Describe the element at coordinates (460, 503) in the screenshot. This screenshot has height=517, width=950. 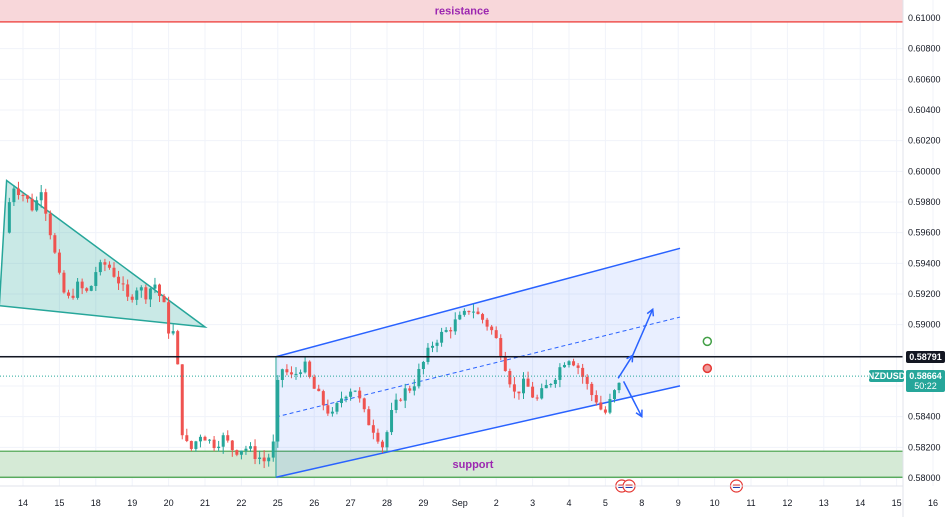
I see `x-tick-label: Sep` at that location.